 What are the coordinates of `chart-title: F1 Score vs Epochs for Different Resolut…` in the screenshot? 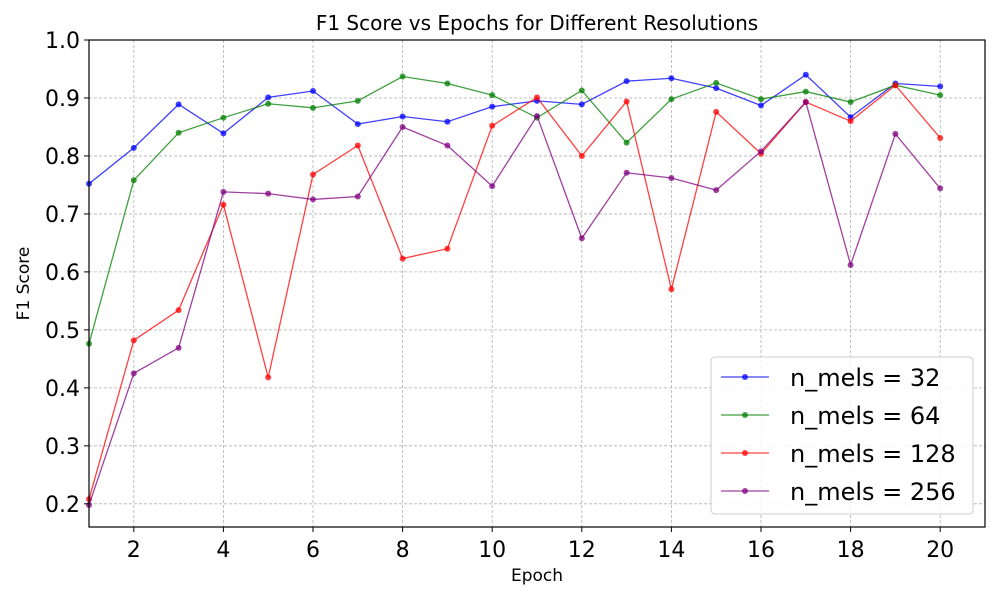 It's located at (537, 23).